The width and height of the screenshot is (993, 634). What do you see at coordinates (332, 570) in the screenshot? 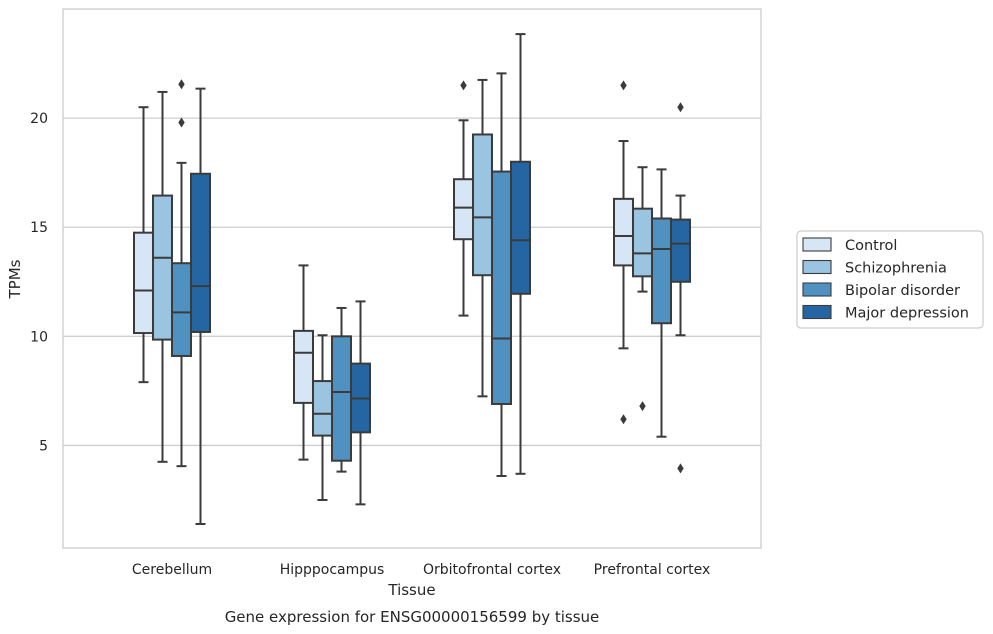
I see `x-tick-label: Hipppocampus` at bounding box center [332, 570].